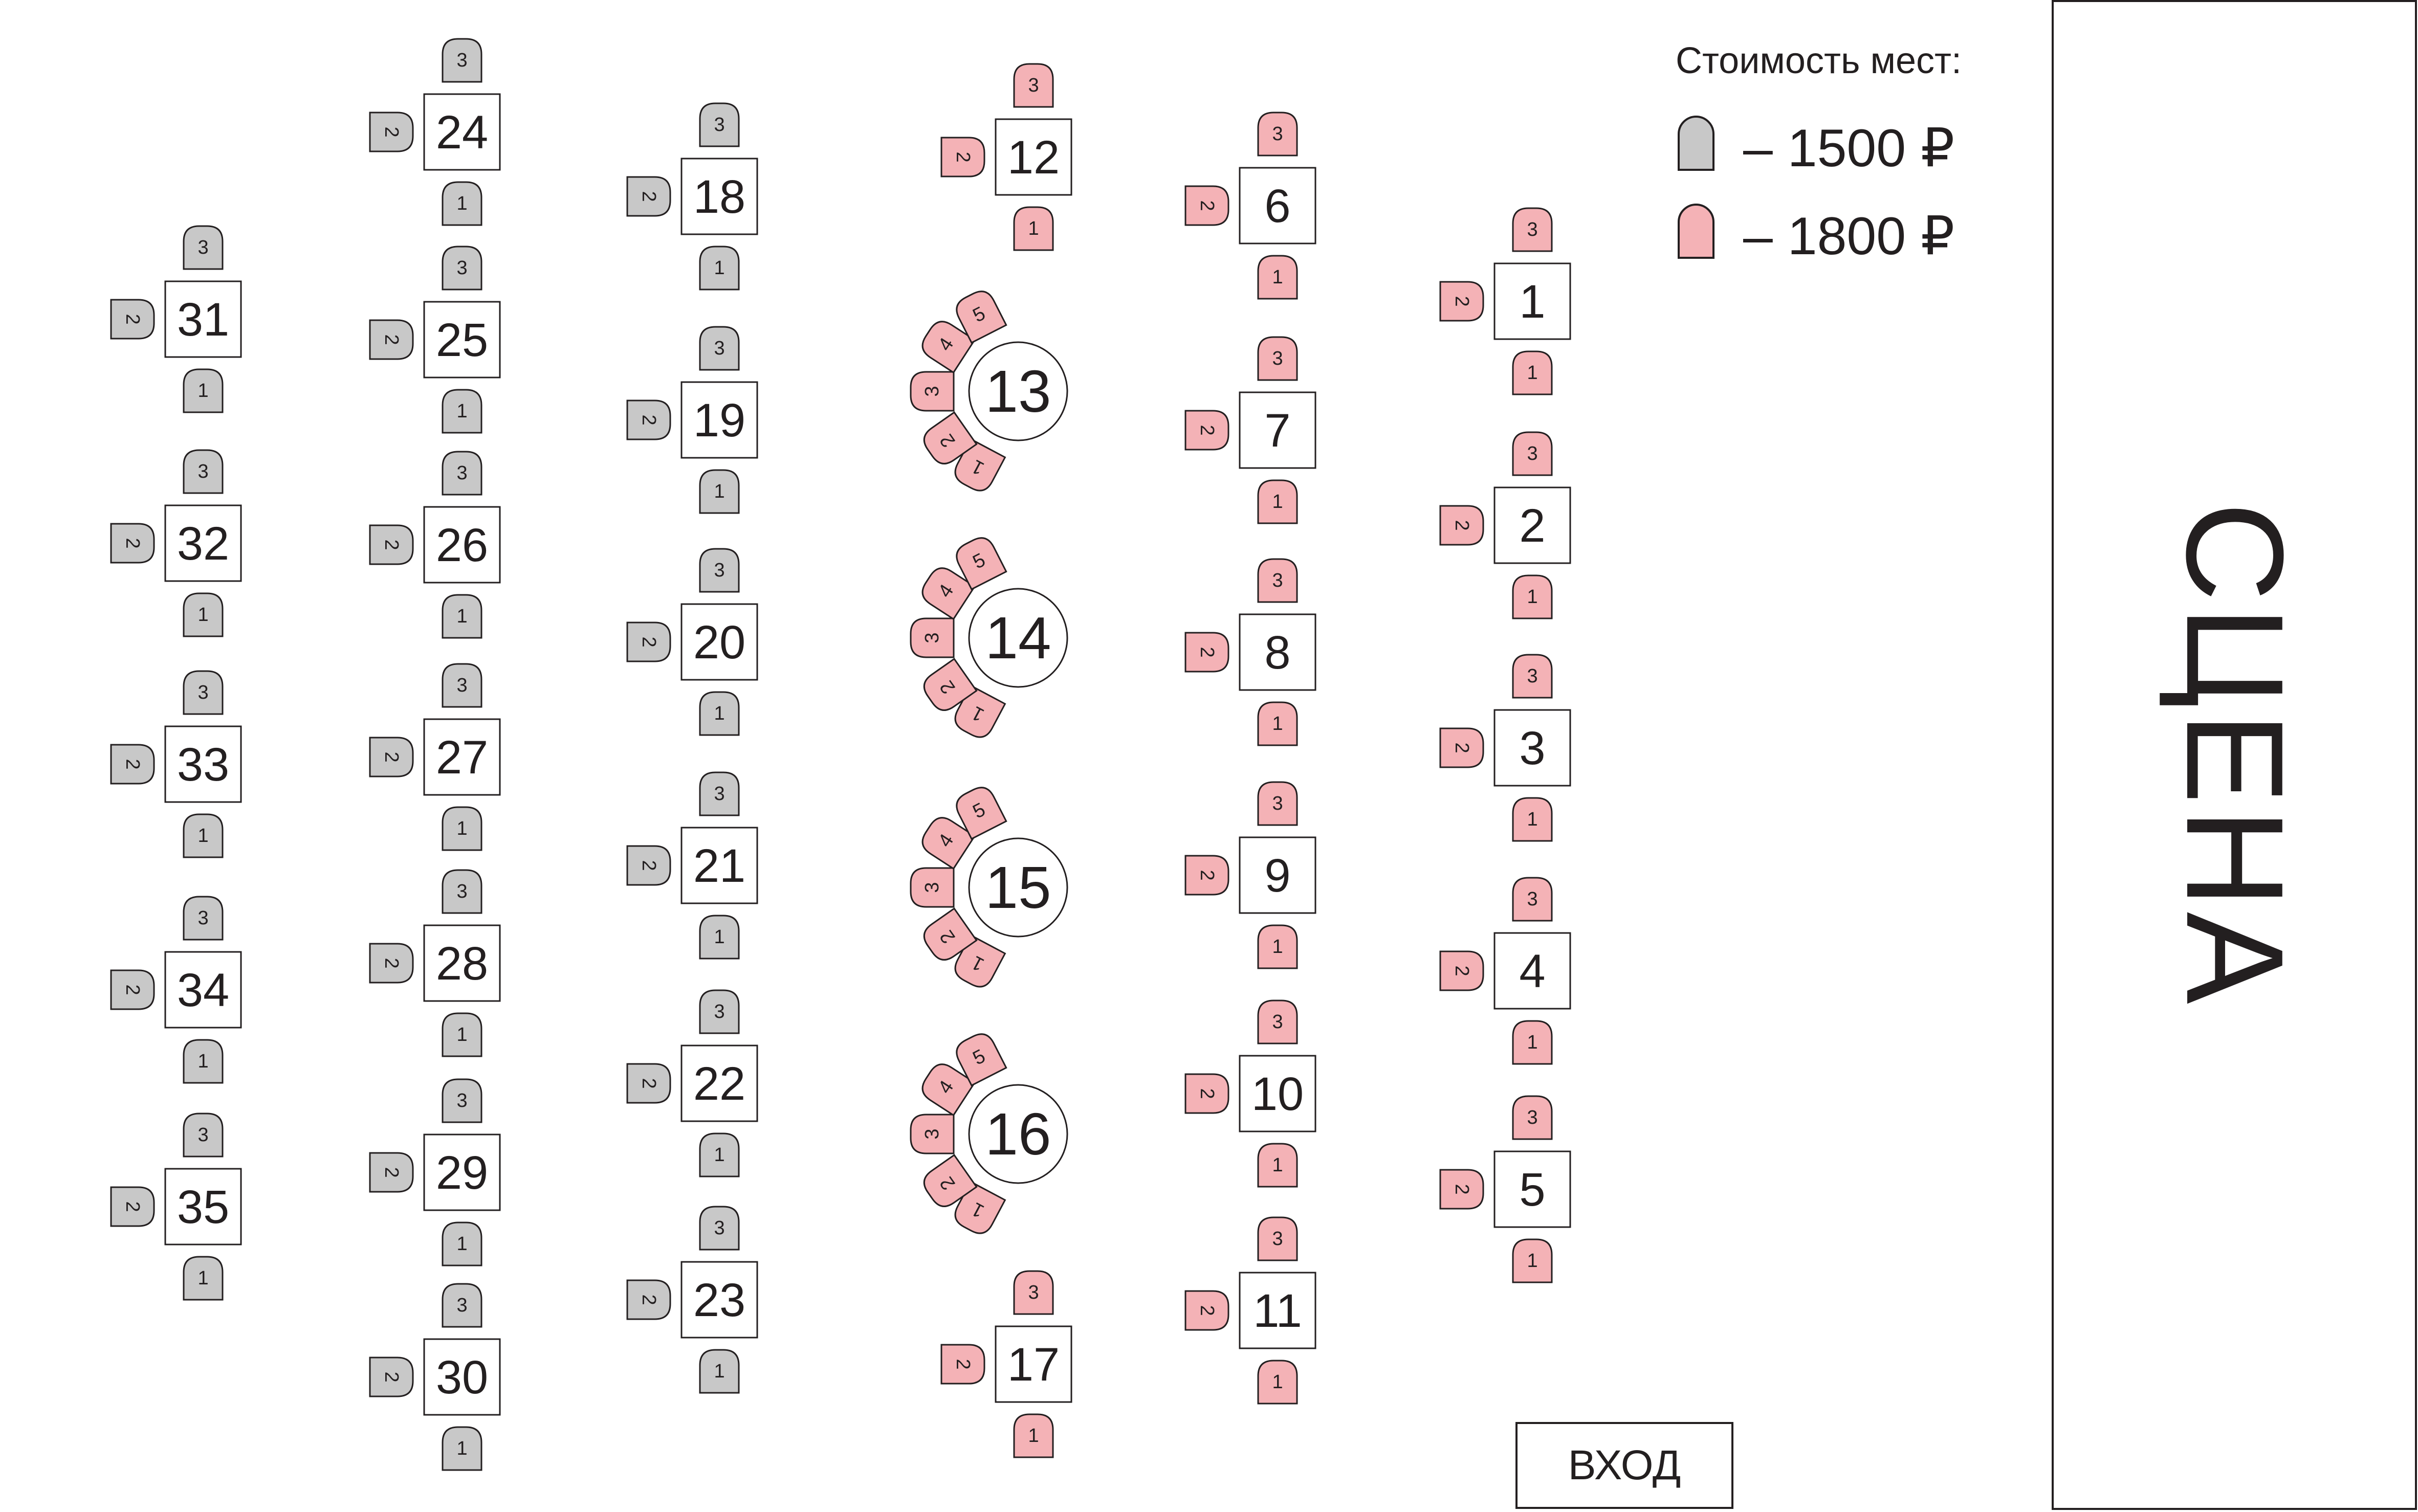 This screenshot has width=2418, height=1512. Describe the element at coordinates (391, 963) in the screenshot. I see `seat-28-2: 2` at that location.